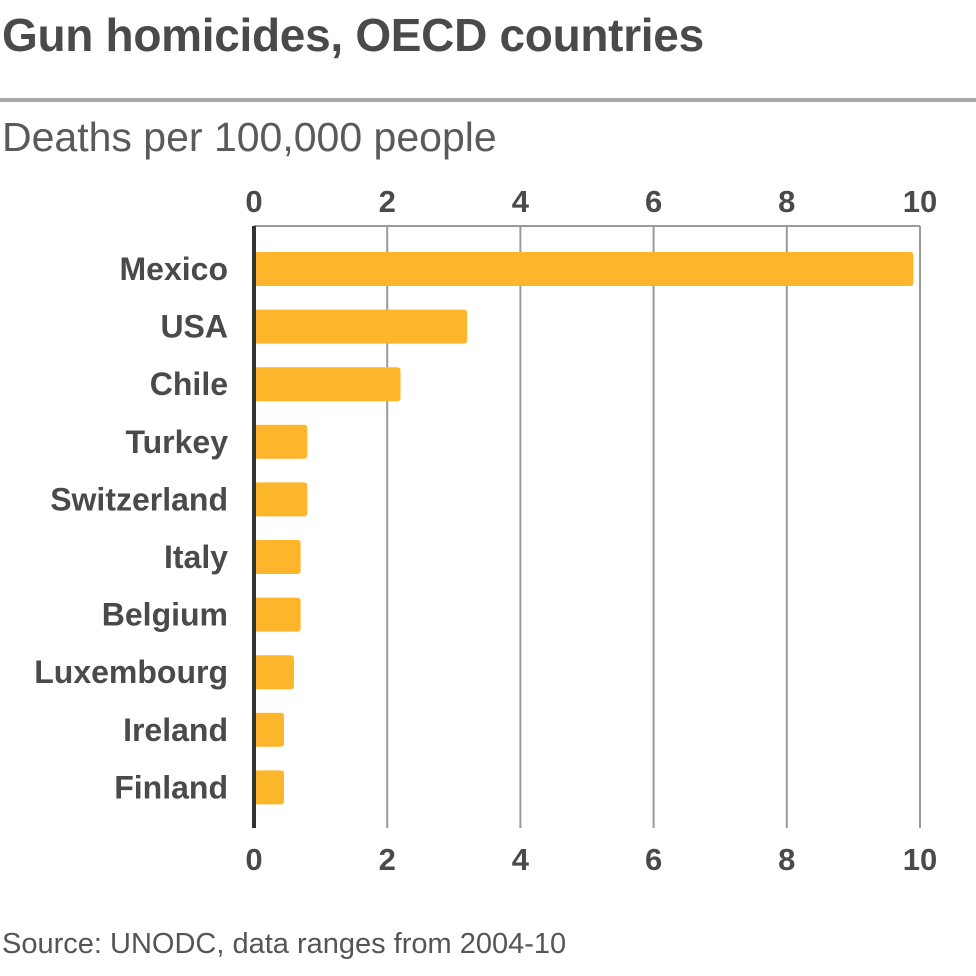 The height and width of the screenshot is (976, 976). I want to click on category-label: Luxembourg, so click(131, 672).